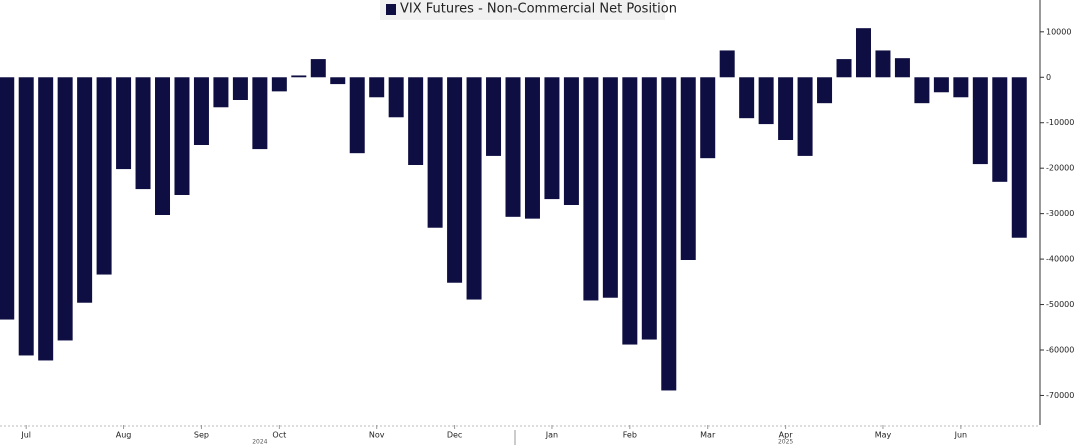 The image size is (1077, 445). I want to click on year-label: 2024, so click(259, 442).